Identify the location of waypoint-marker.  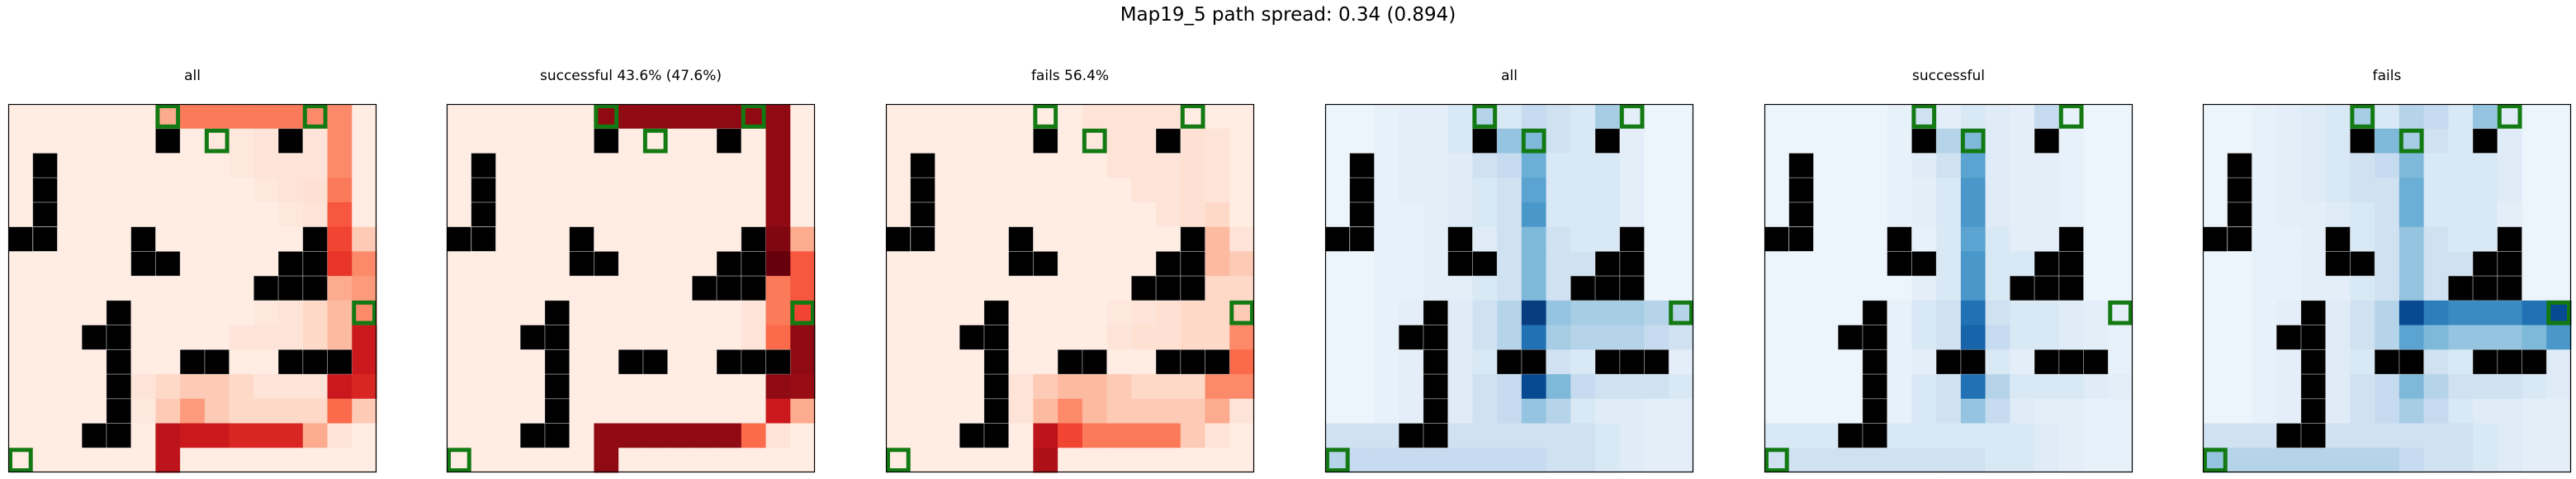
(802, 313).